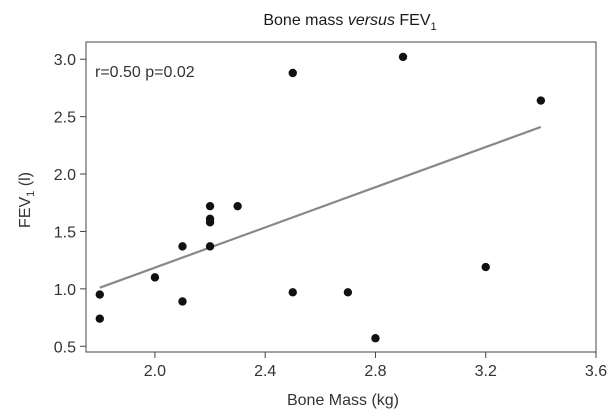 This screenshot has height=411, width=613. I want to click on title-italic: versus, so click(371, 20).